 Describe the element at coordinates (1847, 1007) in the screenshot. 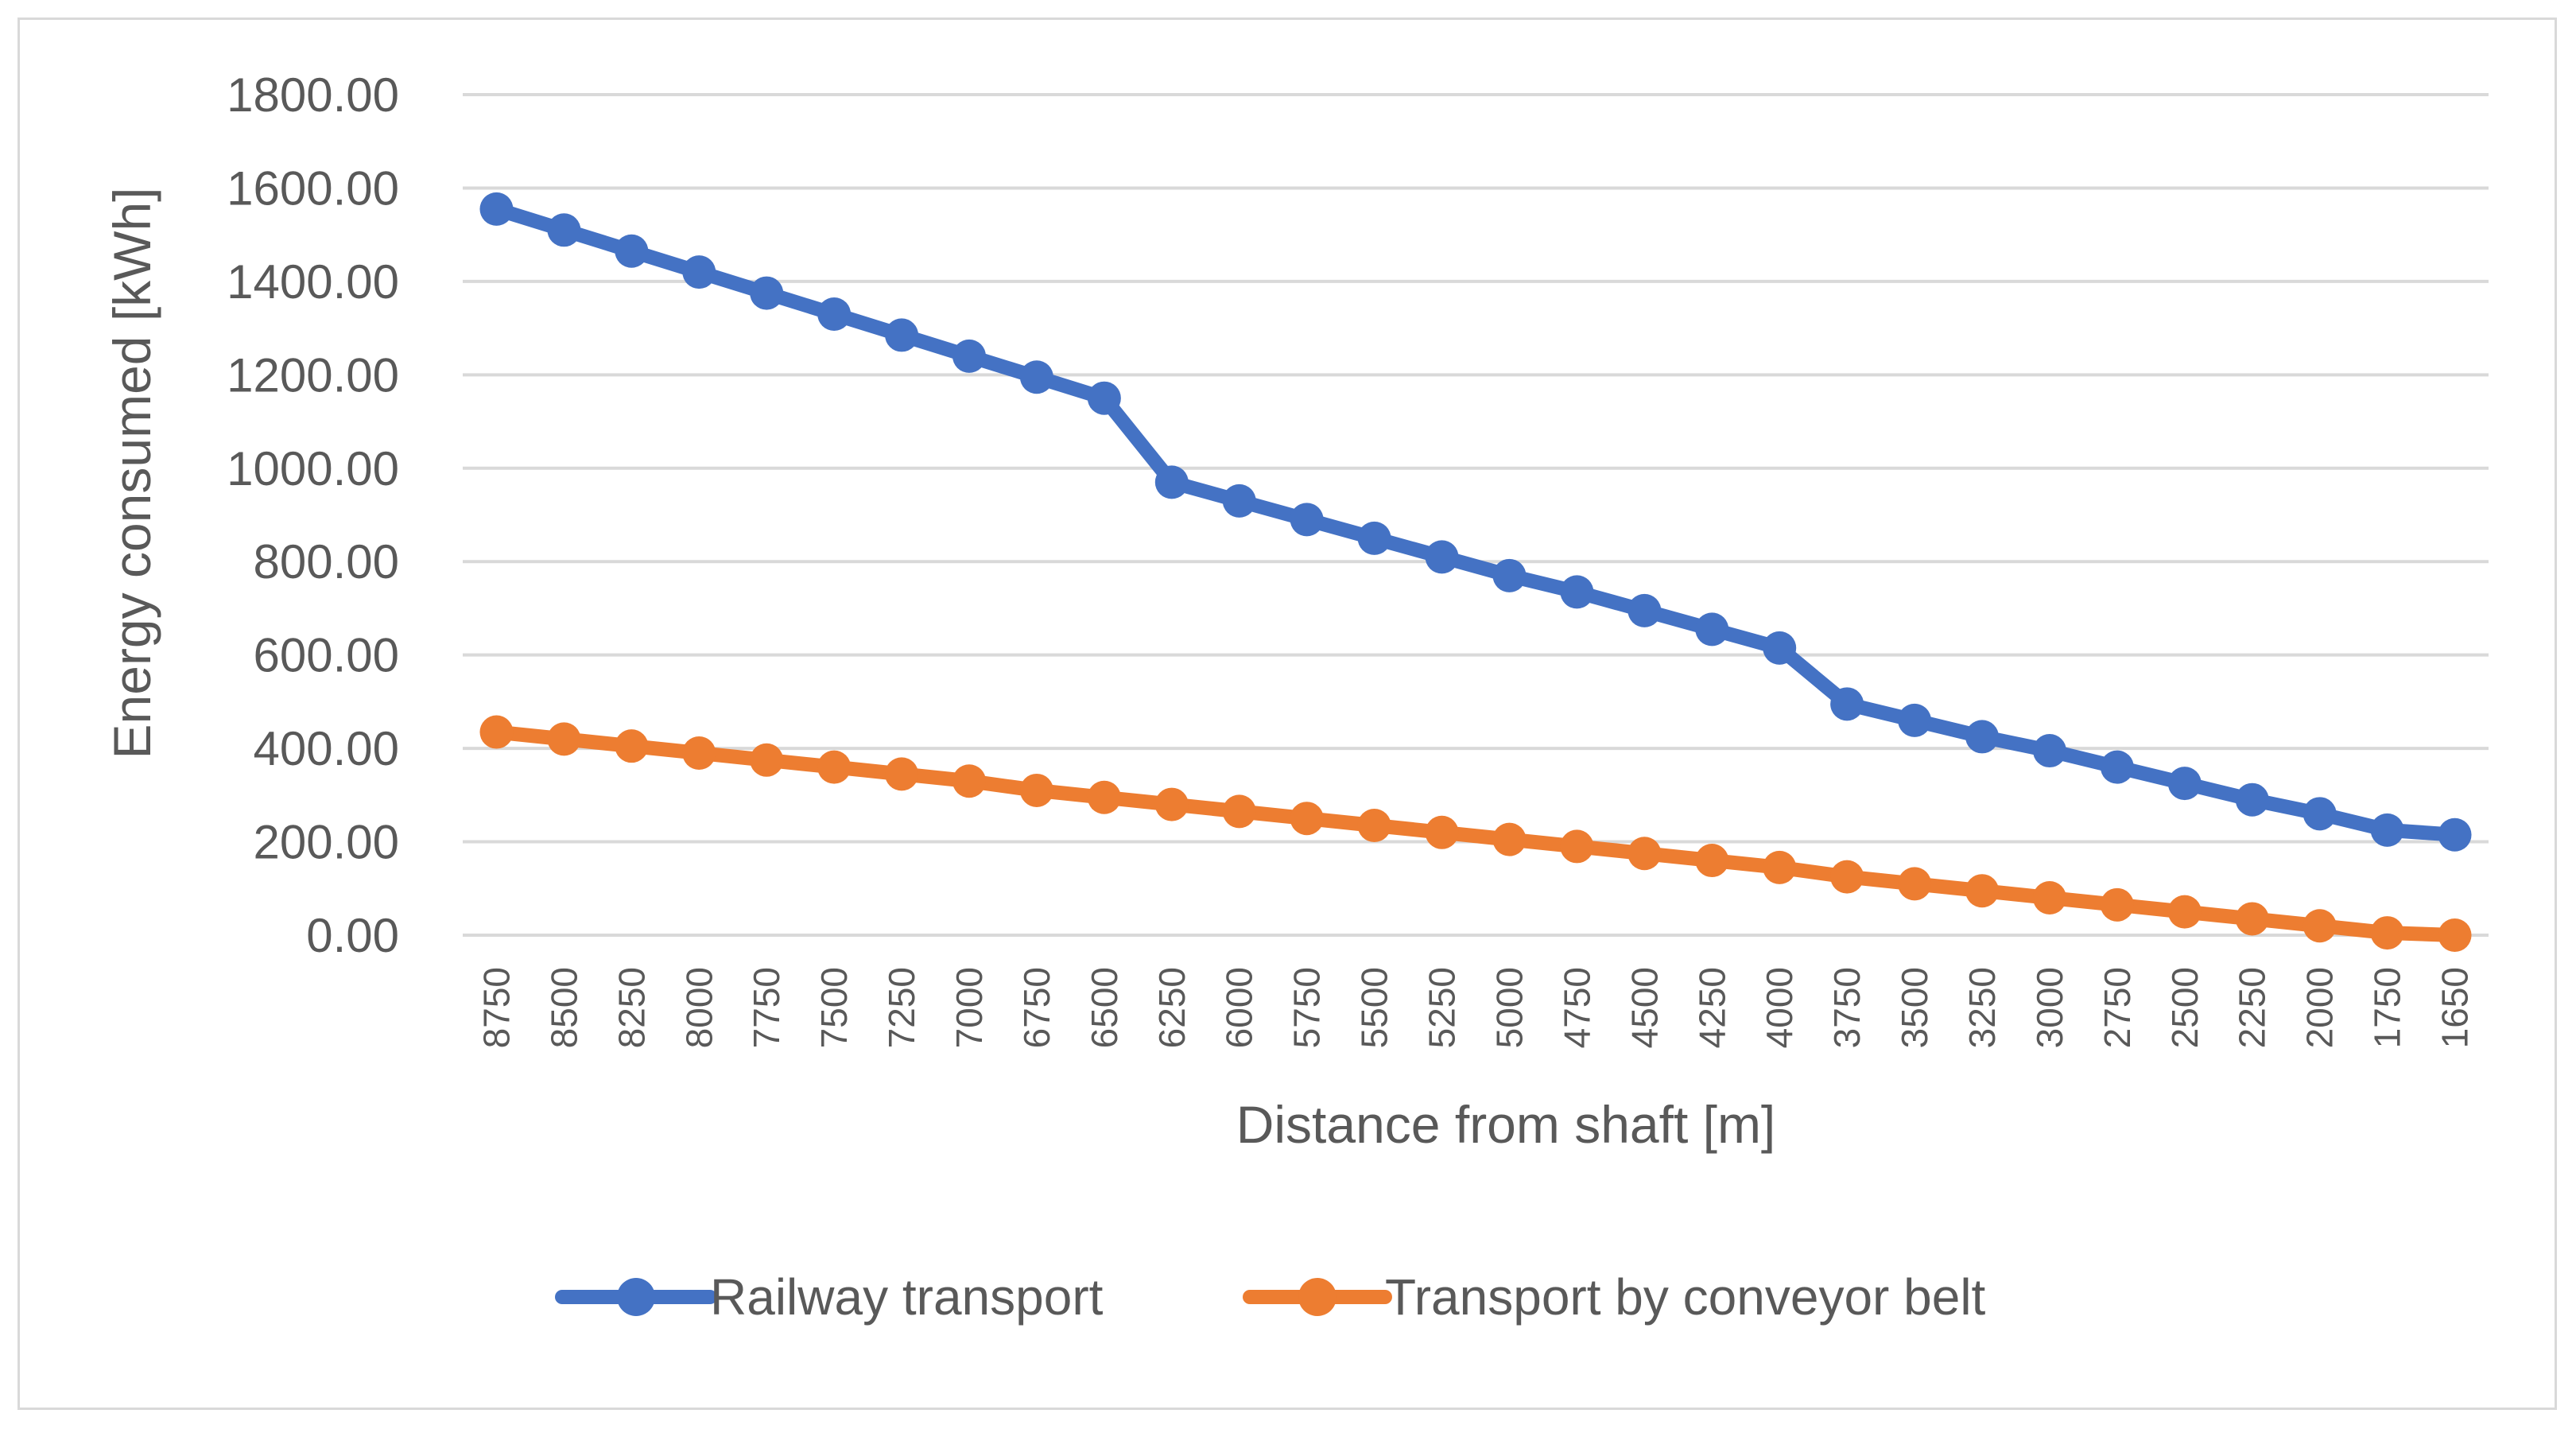

I see `x-tick-label: 3750` at that location.